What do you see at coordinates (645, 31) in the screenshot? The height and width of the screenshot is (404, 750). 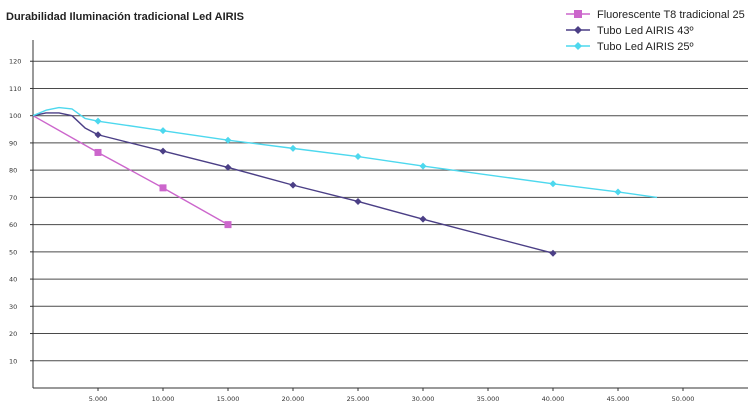 I see `legend-label: Tubo Led AIRIS 43º` at bounding box center [645, 31].